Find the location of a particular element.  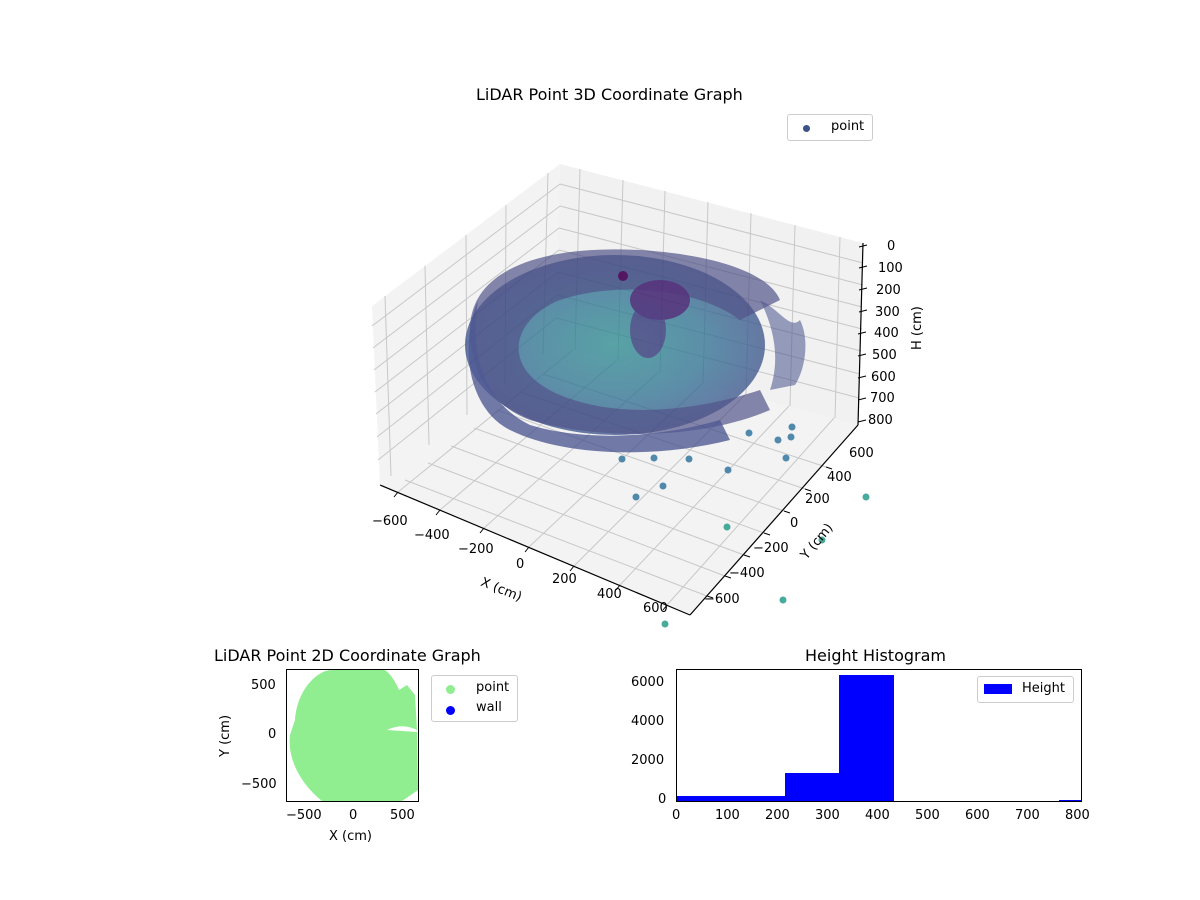

z-tick: 600 is located at coordinates (883, 377).